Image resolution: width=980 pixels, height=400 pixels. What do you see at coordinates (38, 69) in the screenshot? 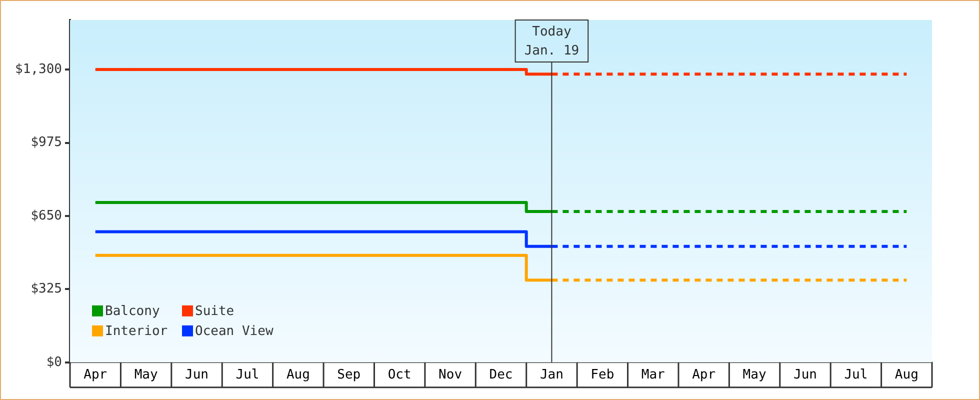
I see `y-tick-label: $1,300` at bounding box center [38, 69].